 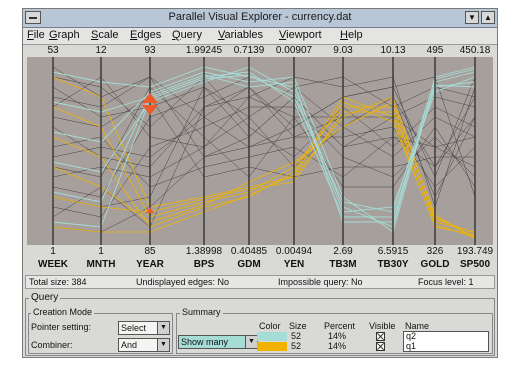 What do you see at coordinates (294, 251) in the screenshot?
I see `axis-min-yen: 0.00494` at bounding box center [294, 251].